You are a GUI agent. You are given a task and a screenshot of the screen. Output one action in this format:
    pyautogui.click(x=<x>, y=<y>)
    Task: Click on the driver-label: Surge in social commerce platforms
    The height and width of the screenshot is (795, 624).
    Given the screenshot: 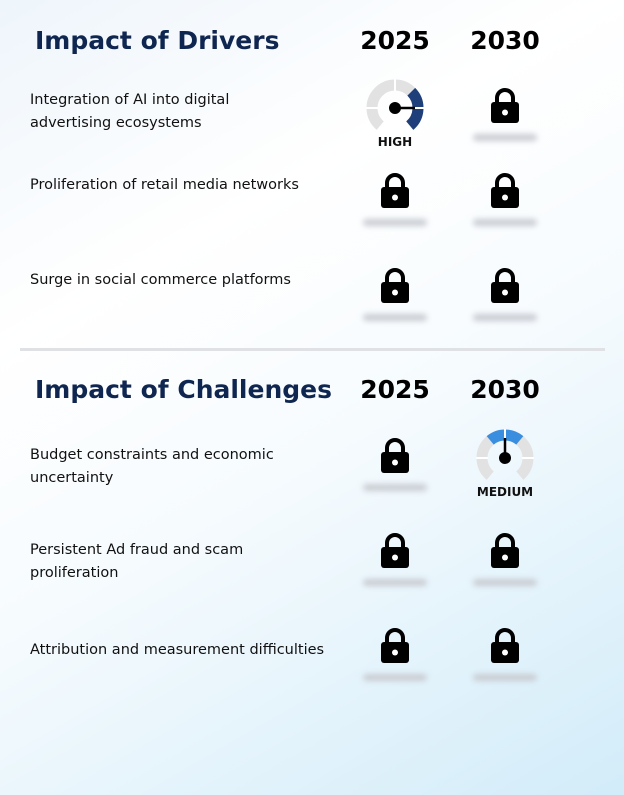 What is the action you would take?
    pyautogui.click(x=160, y=280)
    